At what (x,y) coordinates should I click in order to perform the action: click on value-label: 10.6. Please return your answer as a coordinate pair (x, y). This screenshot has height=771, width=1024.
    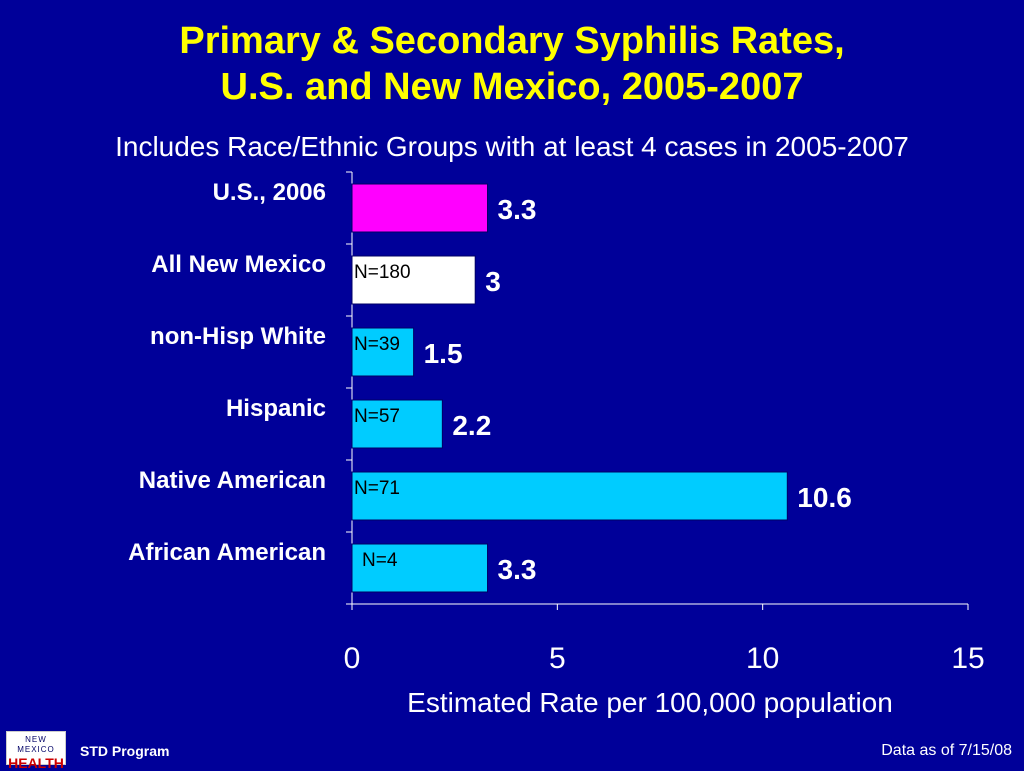
    Looking at the image, I should click on (824, 497).